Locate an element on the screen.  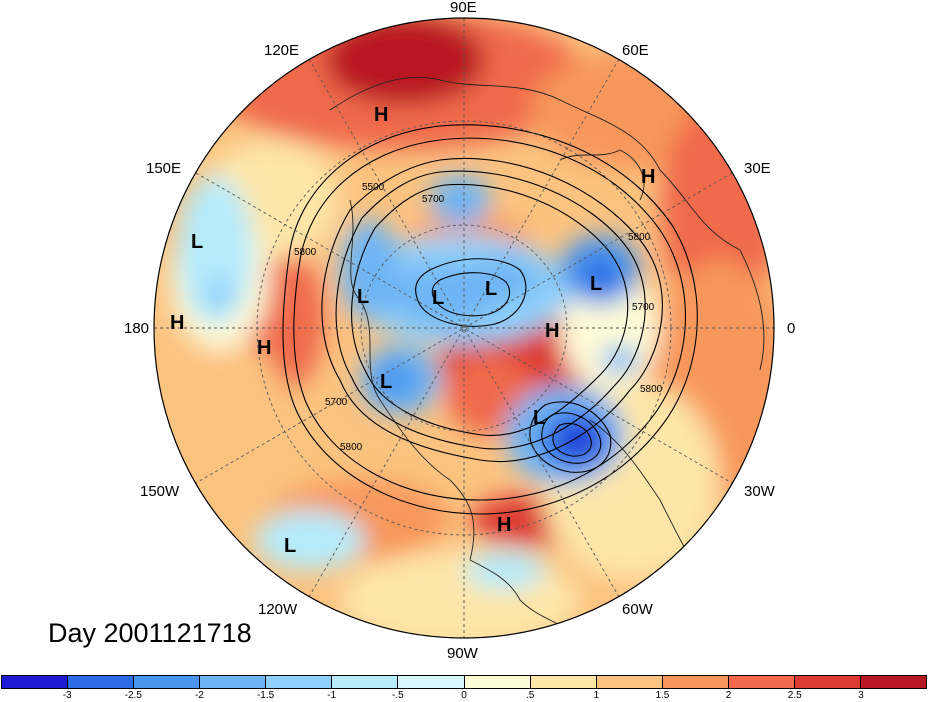
lon-label-90w: 90W is located at coordinates (462, 653).